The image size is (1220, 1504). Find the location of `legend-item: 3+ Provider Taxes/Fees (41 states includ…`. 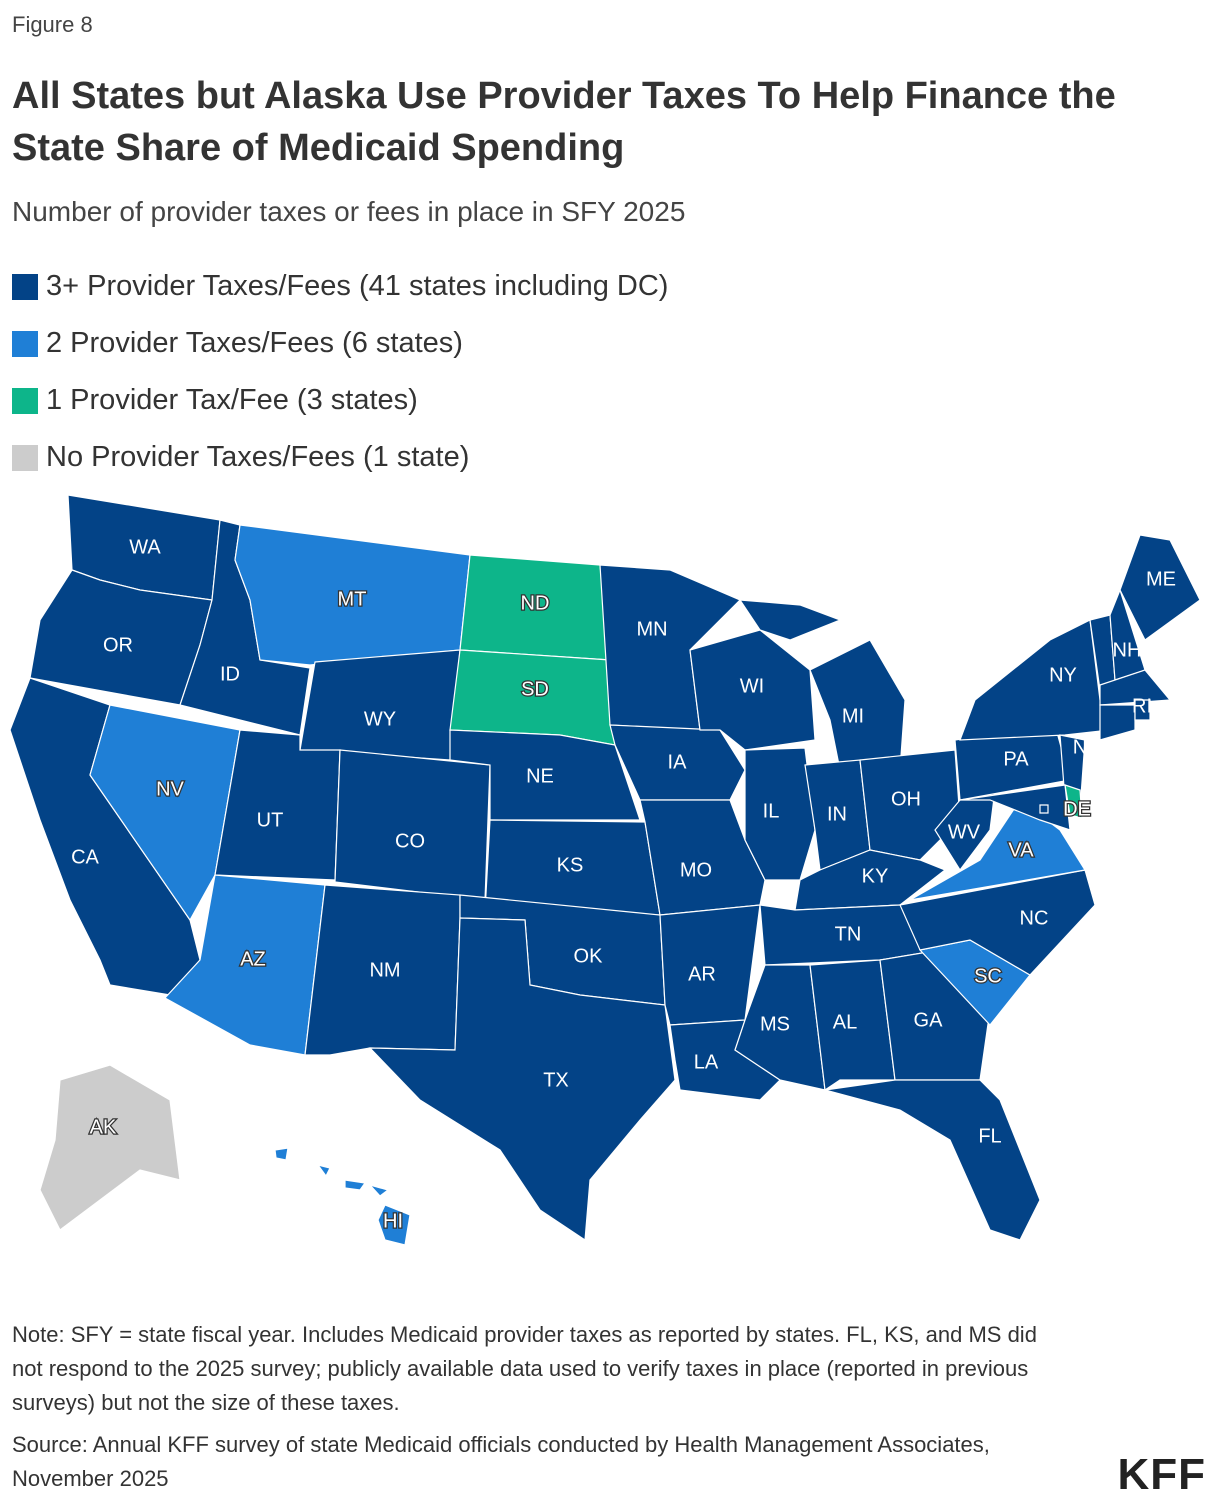

legend-item: 3+ Provider Taxes/Fees (41 states includ… is located at coordinates (340, 286).